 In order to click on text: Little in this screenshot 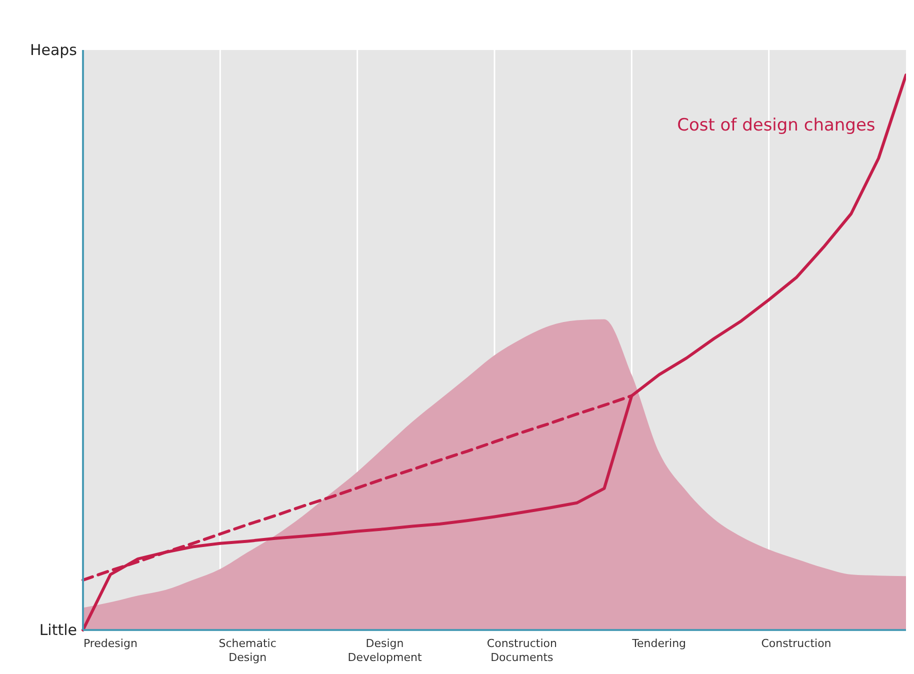, I will do `click(58, 630)`.